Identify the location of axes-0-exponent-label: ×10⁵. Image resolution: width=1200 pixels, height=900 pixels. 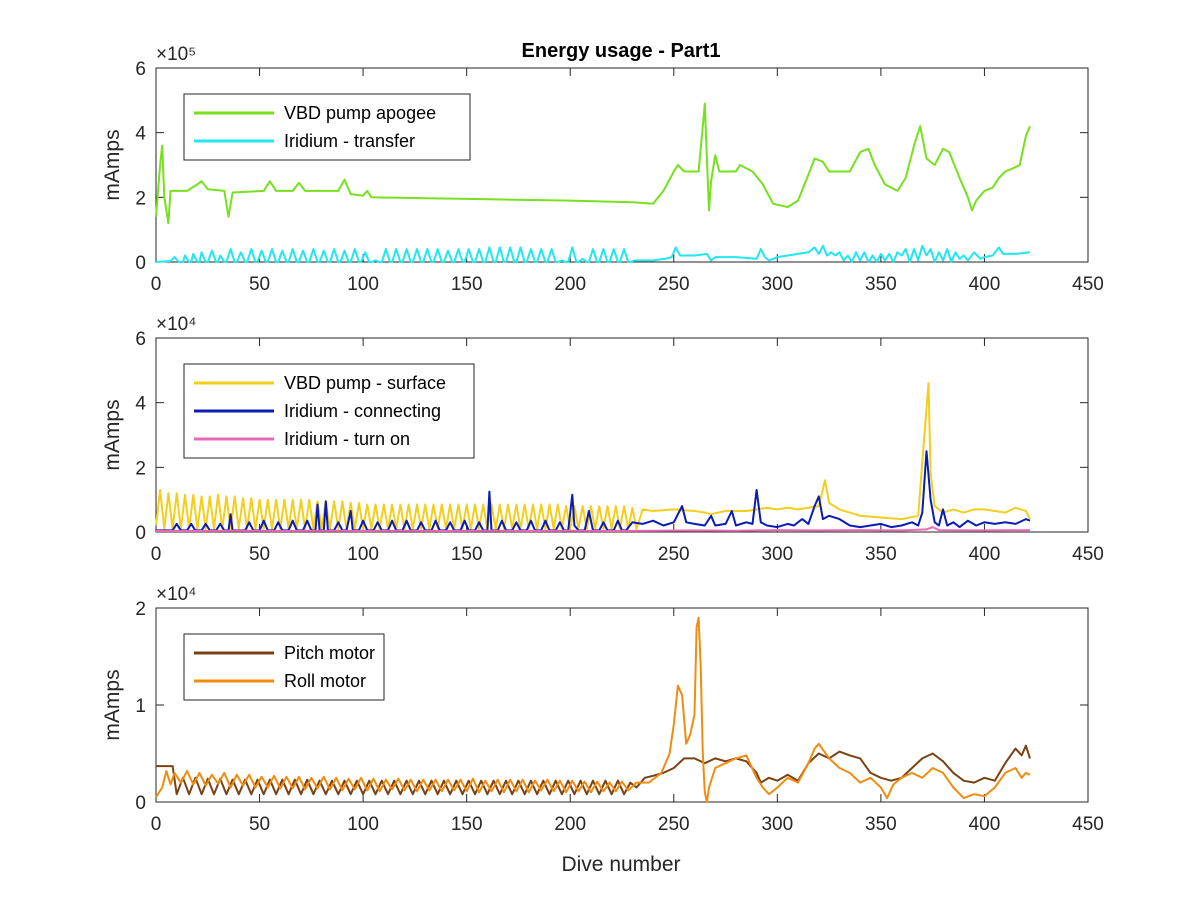
(176, 54).